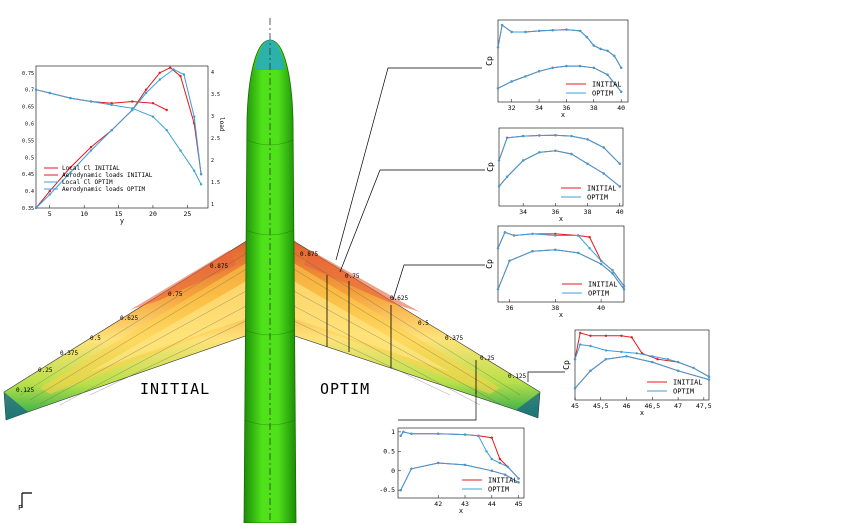  I want to click on y-tick-label-right: 4, so click(212, 73).